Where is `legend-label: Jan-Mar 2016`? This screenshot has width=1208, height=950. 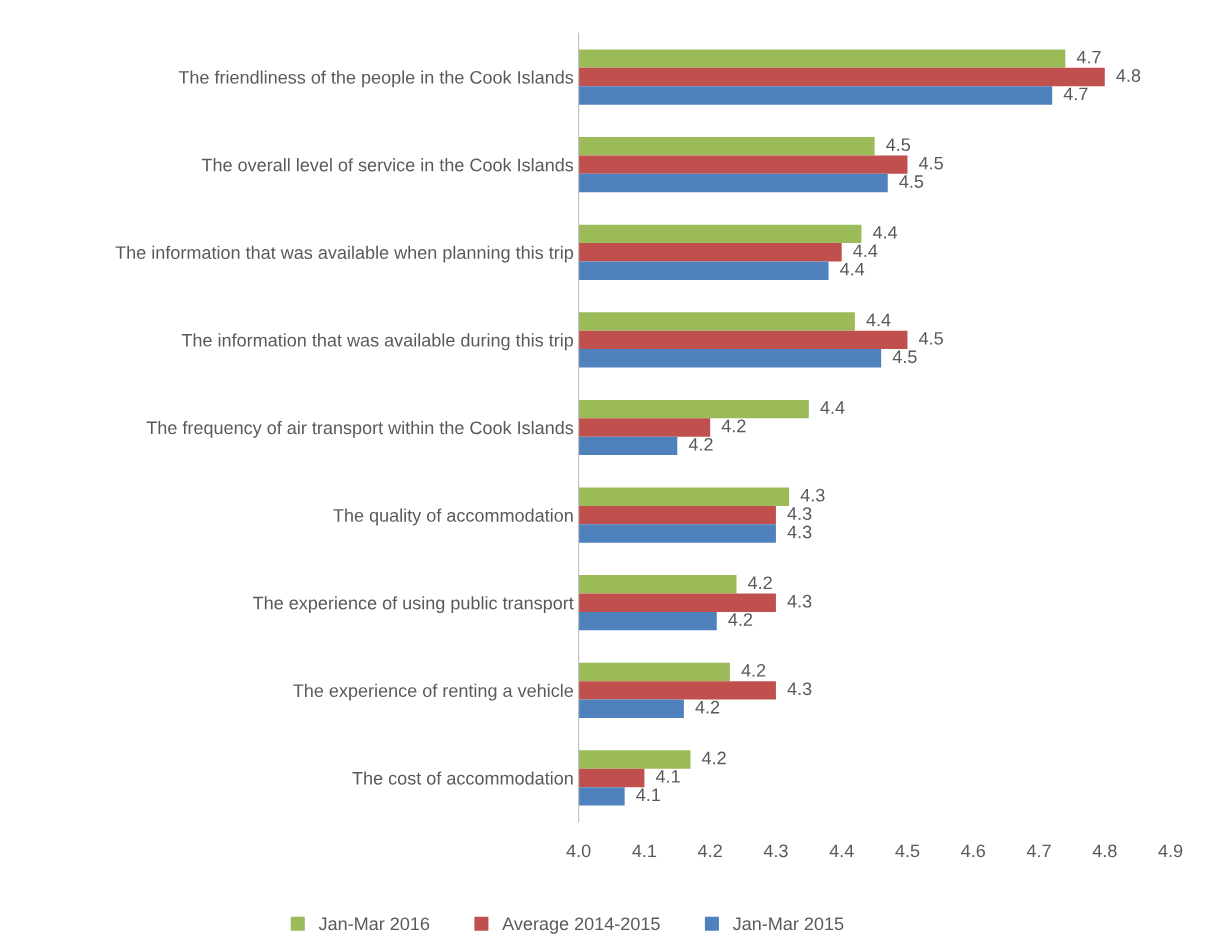
legend-label: Jan-Mar 2016 is located at coordinates (374, 924).